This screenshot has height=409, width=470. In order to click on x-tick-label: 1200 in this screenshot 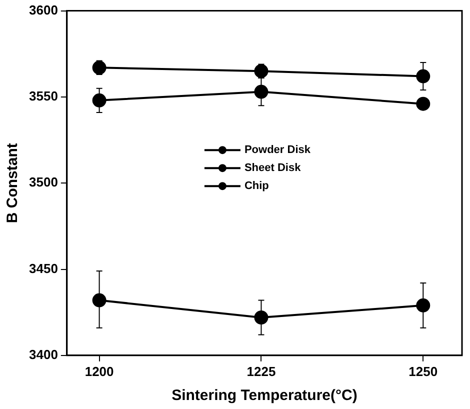, I will do `click(99, 371)`.